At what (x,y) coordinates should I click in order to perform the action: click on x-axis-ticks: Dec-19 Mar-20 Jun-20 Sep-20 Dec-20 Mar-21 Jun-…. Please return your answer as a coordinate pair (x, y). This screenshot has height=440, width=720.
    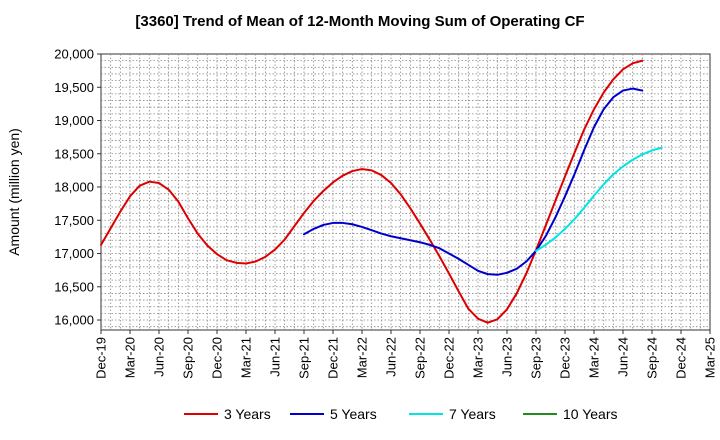
    Looking at the image, I should click on (406, 354).